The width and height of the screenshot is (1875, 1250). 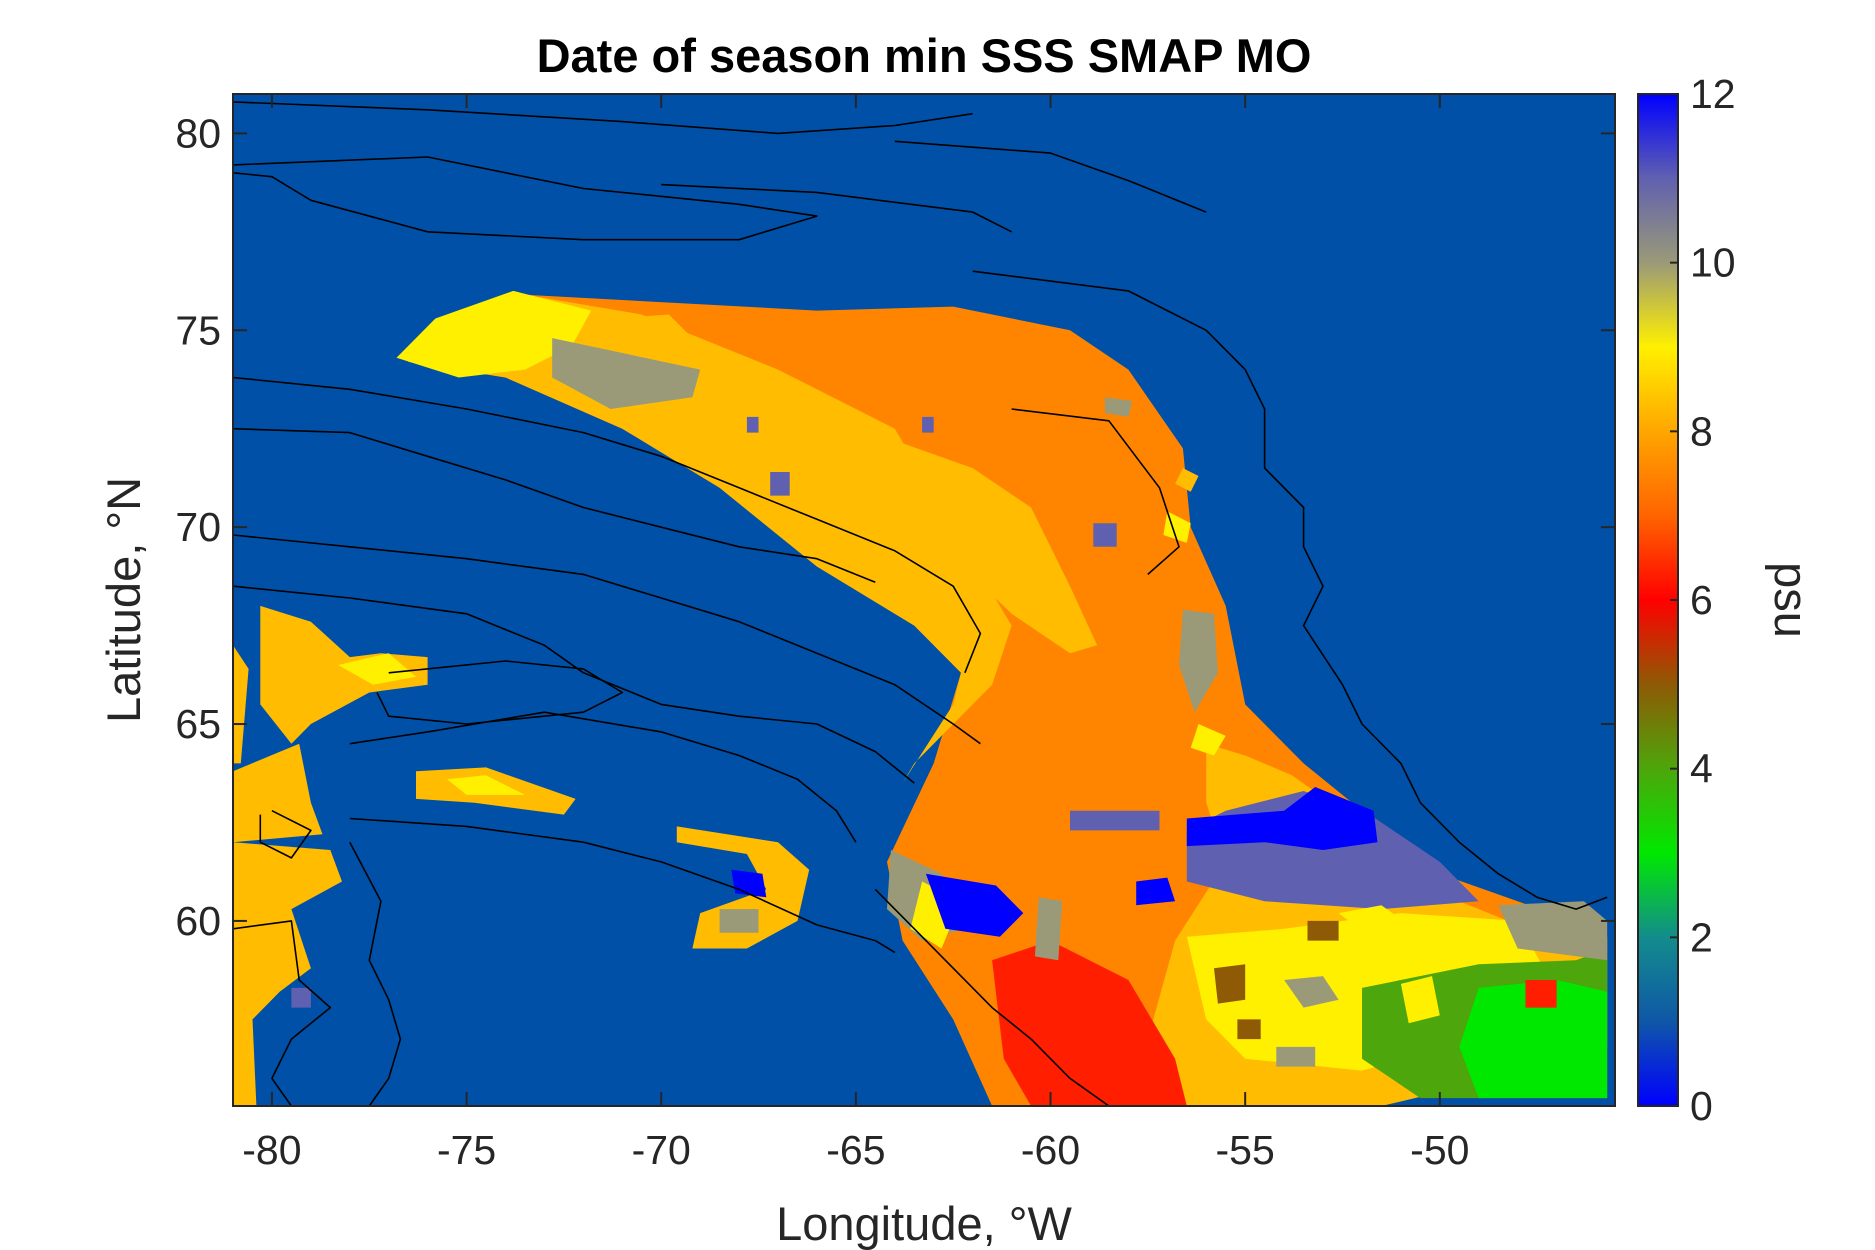 What do you see at coordinates (661, 1150) in the screenshot?
I see `x-tick-label: -70` at bounding box center [661, 1150].